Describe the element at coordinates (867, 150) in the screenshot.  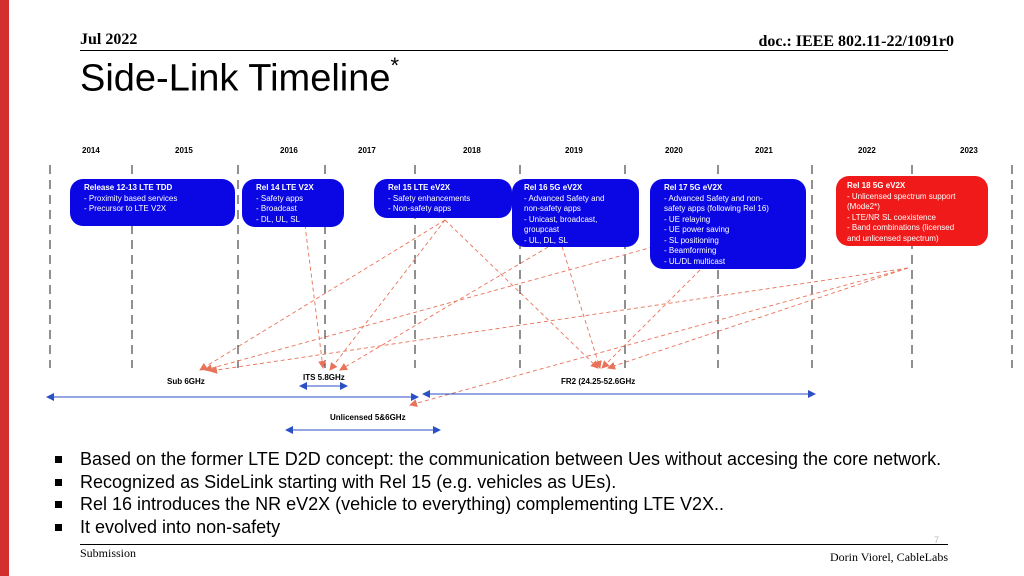
I see `year-label: 2022` at that location.